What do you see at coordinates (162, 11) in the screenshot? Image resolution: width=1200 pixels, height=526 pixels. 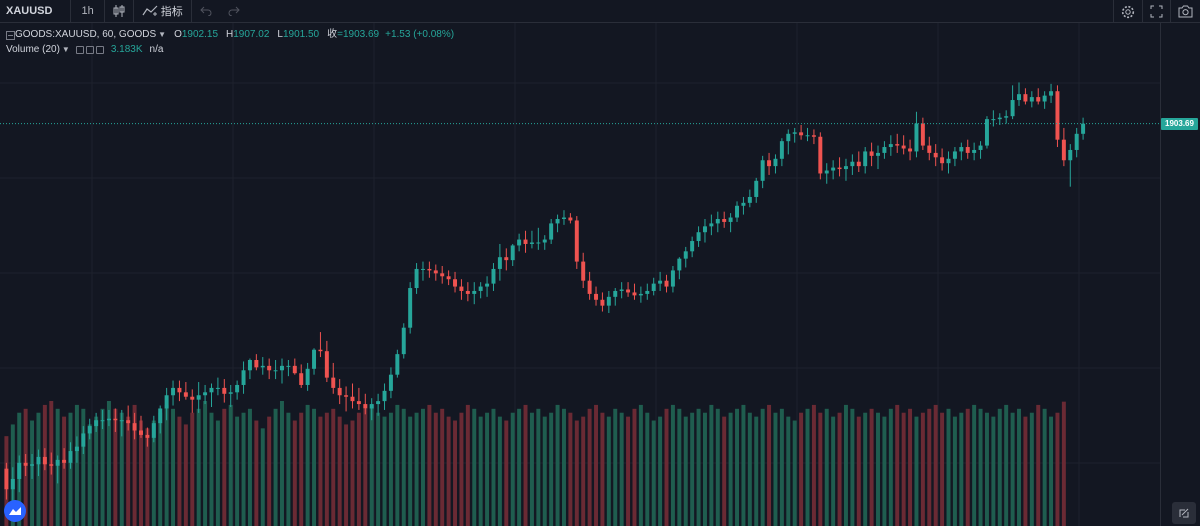 I see `indicators-button: 指标` at bounding box center [162, 11].